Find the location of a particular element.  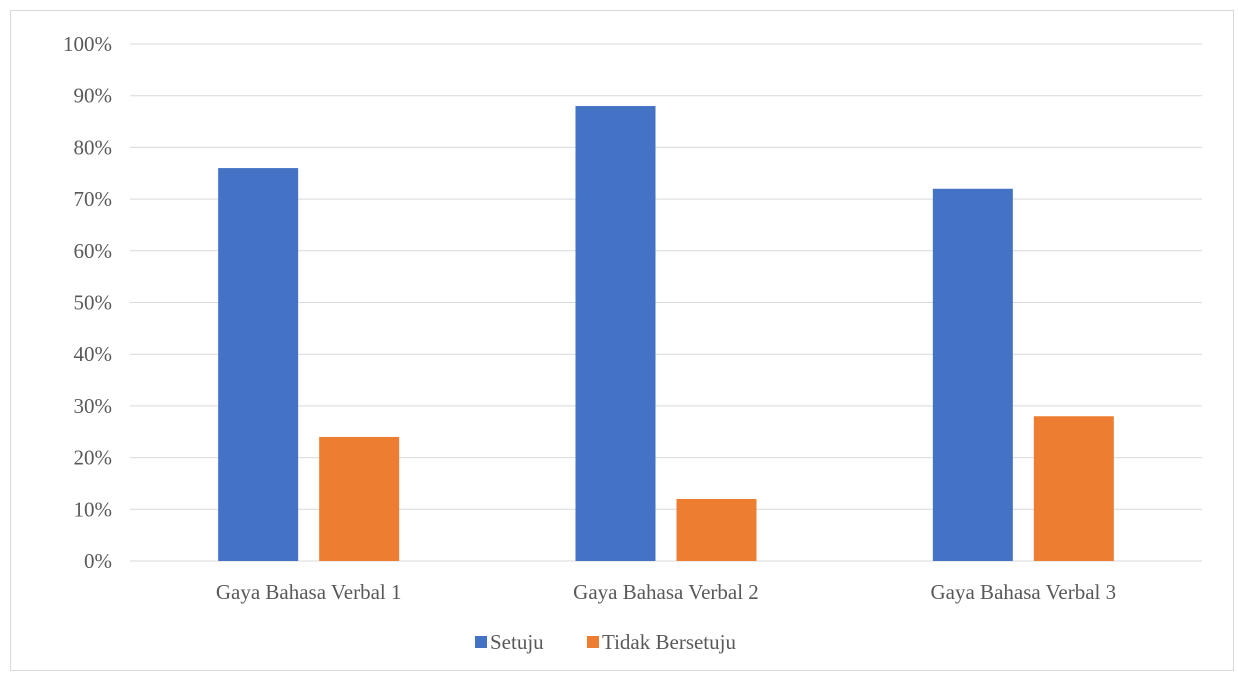

x-category-label: Gaya Bahasa Verbal 2 is located at coordinates (666, 592).